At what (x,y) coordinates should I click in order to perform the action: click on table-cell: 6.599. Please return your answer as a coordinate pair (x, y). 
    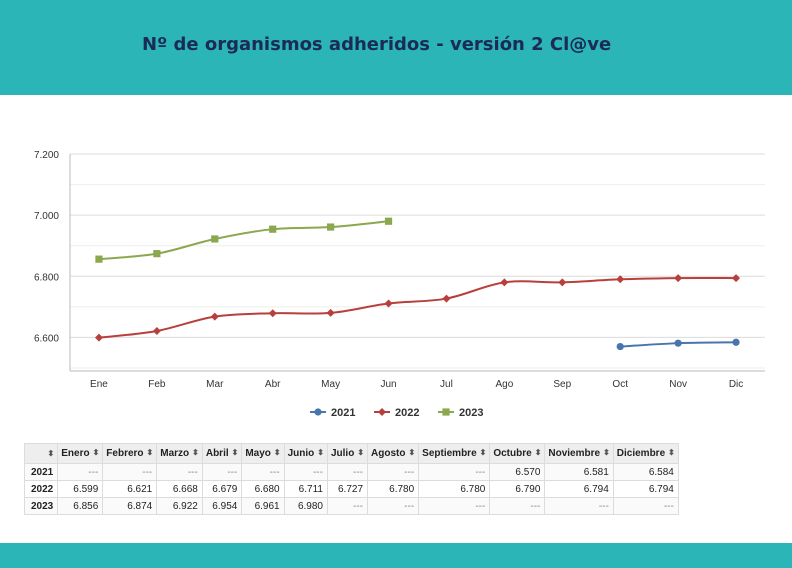
    Looking at the image, I should click on (80, 489).